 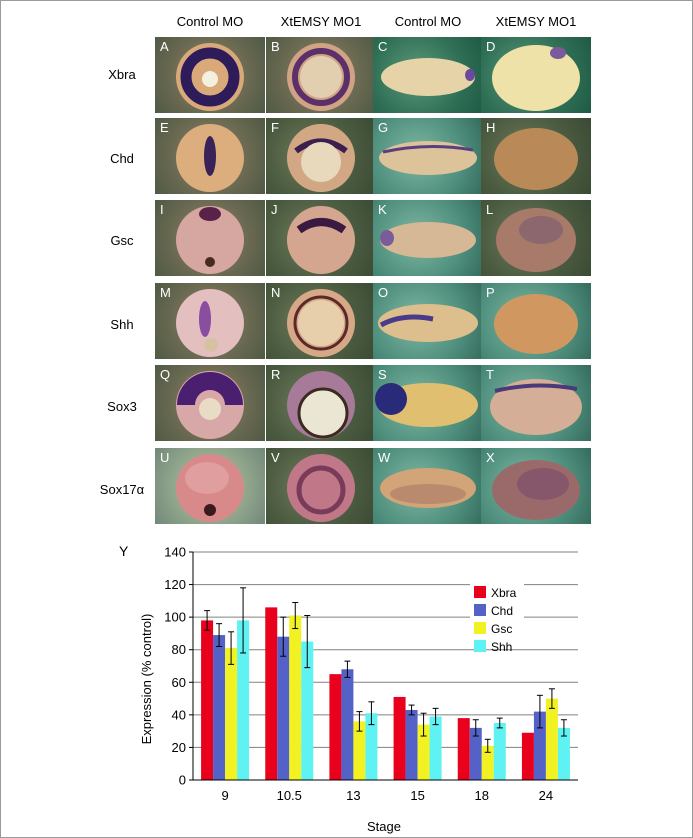 I want to click on y-tick-label: 60, so click(x=179, y=682).